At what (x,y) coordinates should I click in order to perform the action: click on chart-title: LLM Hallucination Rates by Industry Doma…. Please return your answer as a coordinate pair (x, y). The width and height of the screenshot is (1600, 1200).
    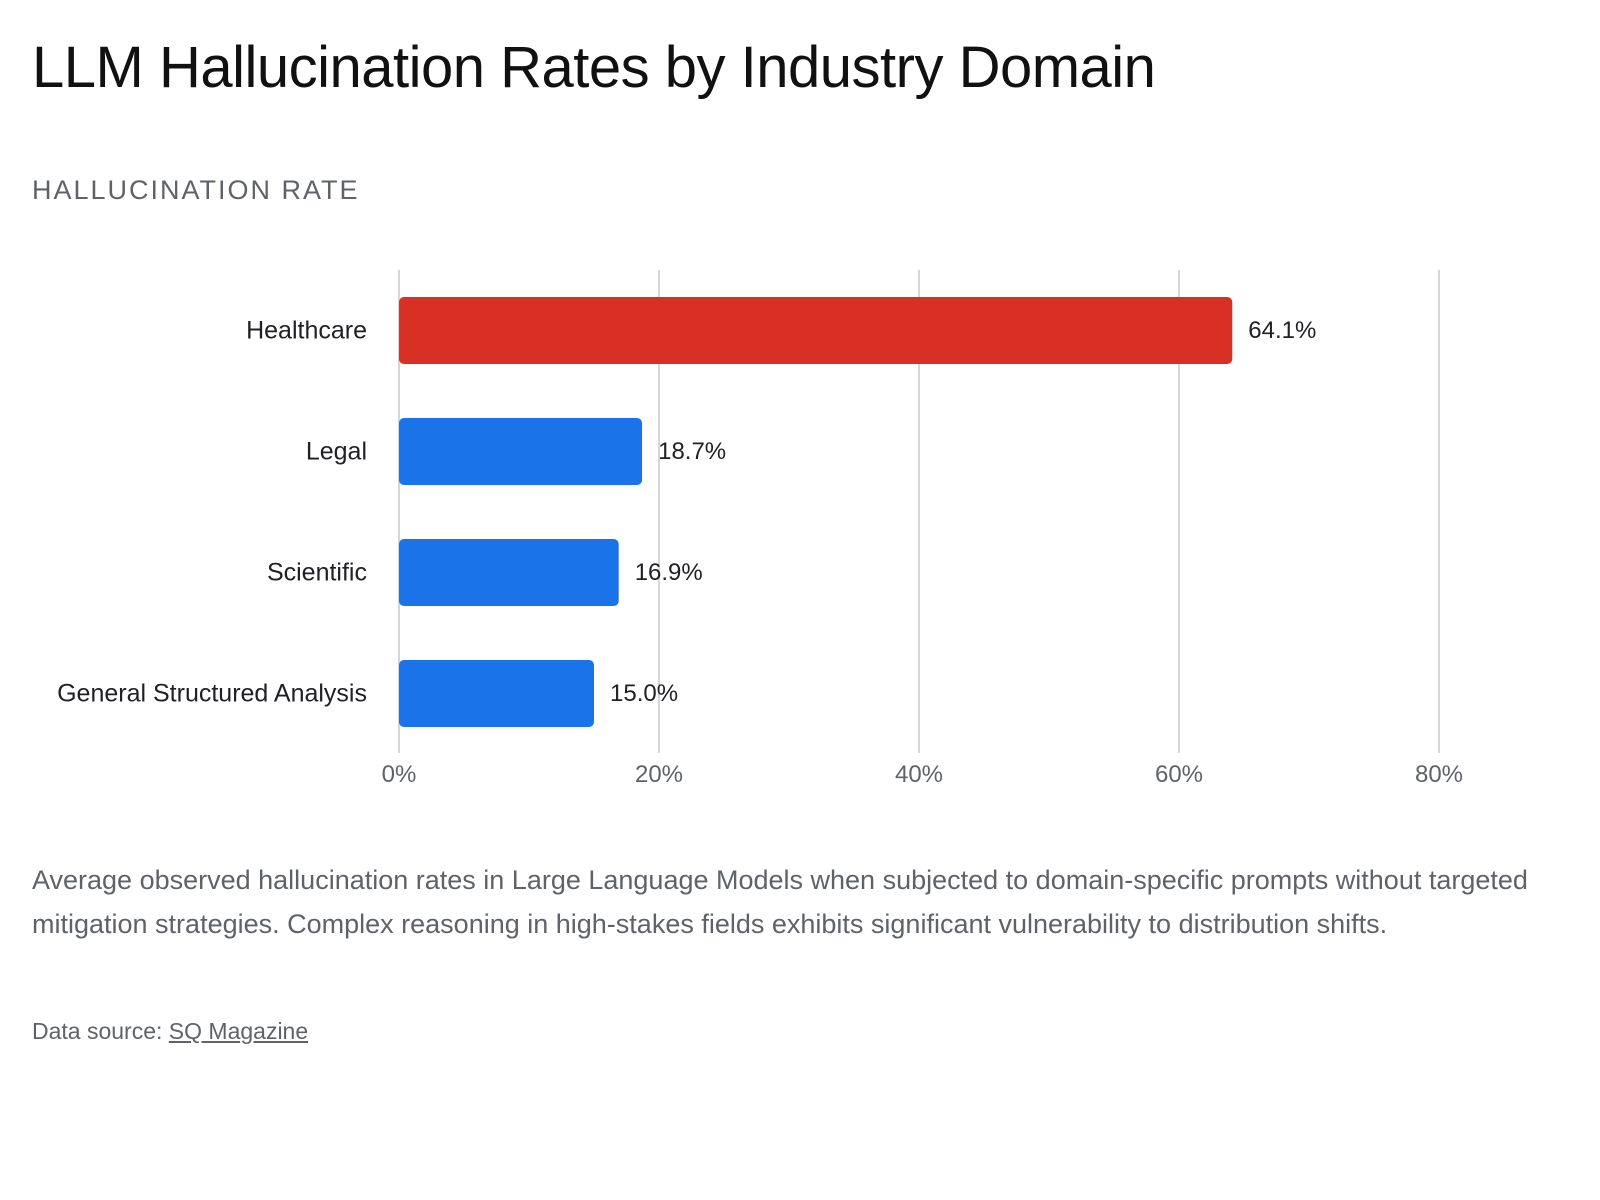
    Looking at the image, I should click on (594, 67).